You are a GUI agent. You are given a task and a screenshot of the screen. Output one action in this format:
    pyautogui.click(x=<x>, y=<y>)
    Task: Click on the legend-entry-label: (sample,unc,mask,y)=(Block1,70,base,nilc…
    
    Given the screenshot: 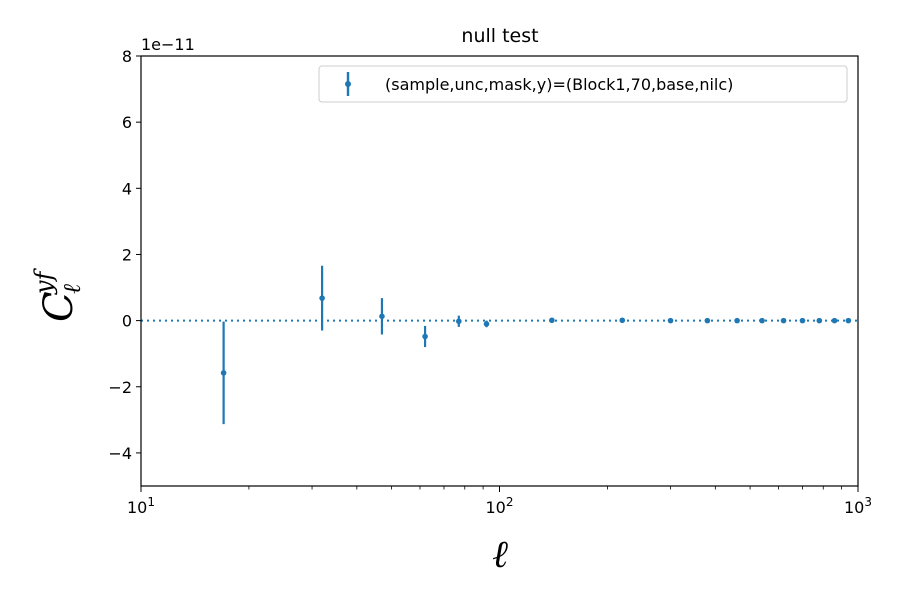 What is the action you would take?
    pyautogui.click(x=559, y=84)
    